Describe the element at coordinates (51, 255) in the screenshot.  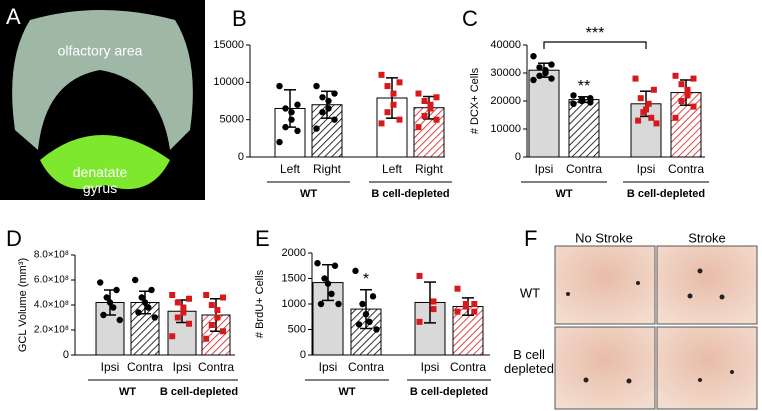
I see `y-tick-label: 8.0×10⁸` at that location.